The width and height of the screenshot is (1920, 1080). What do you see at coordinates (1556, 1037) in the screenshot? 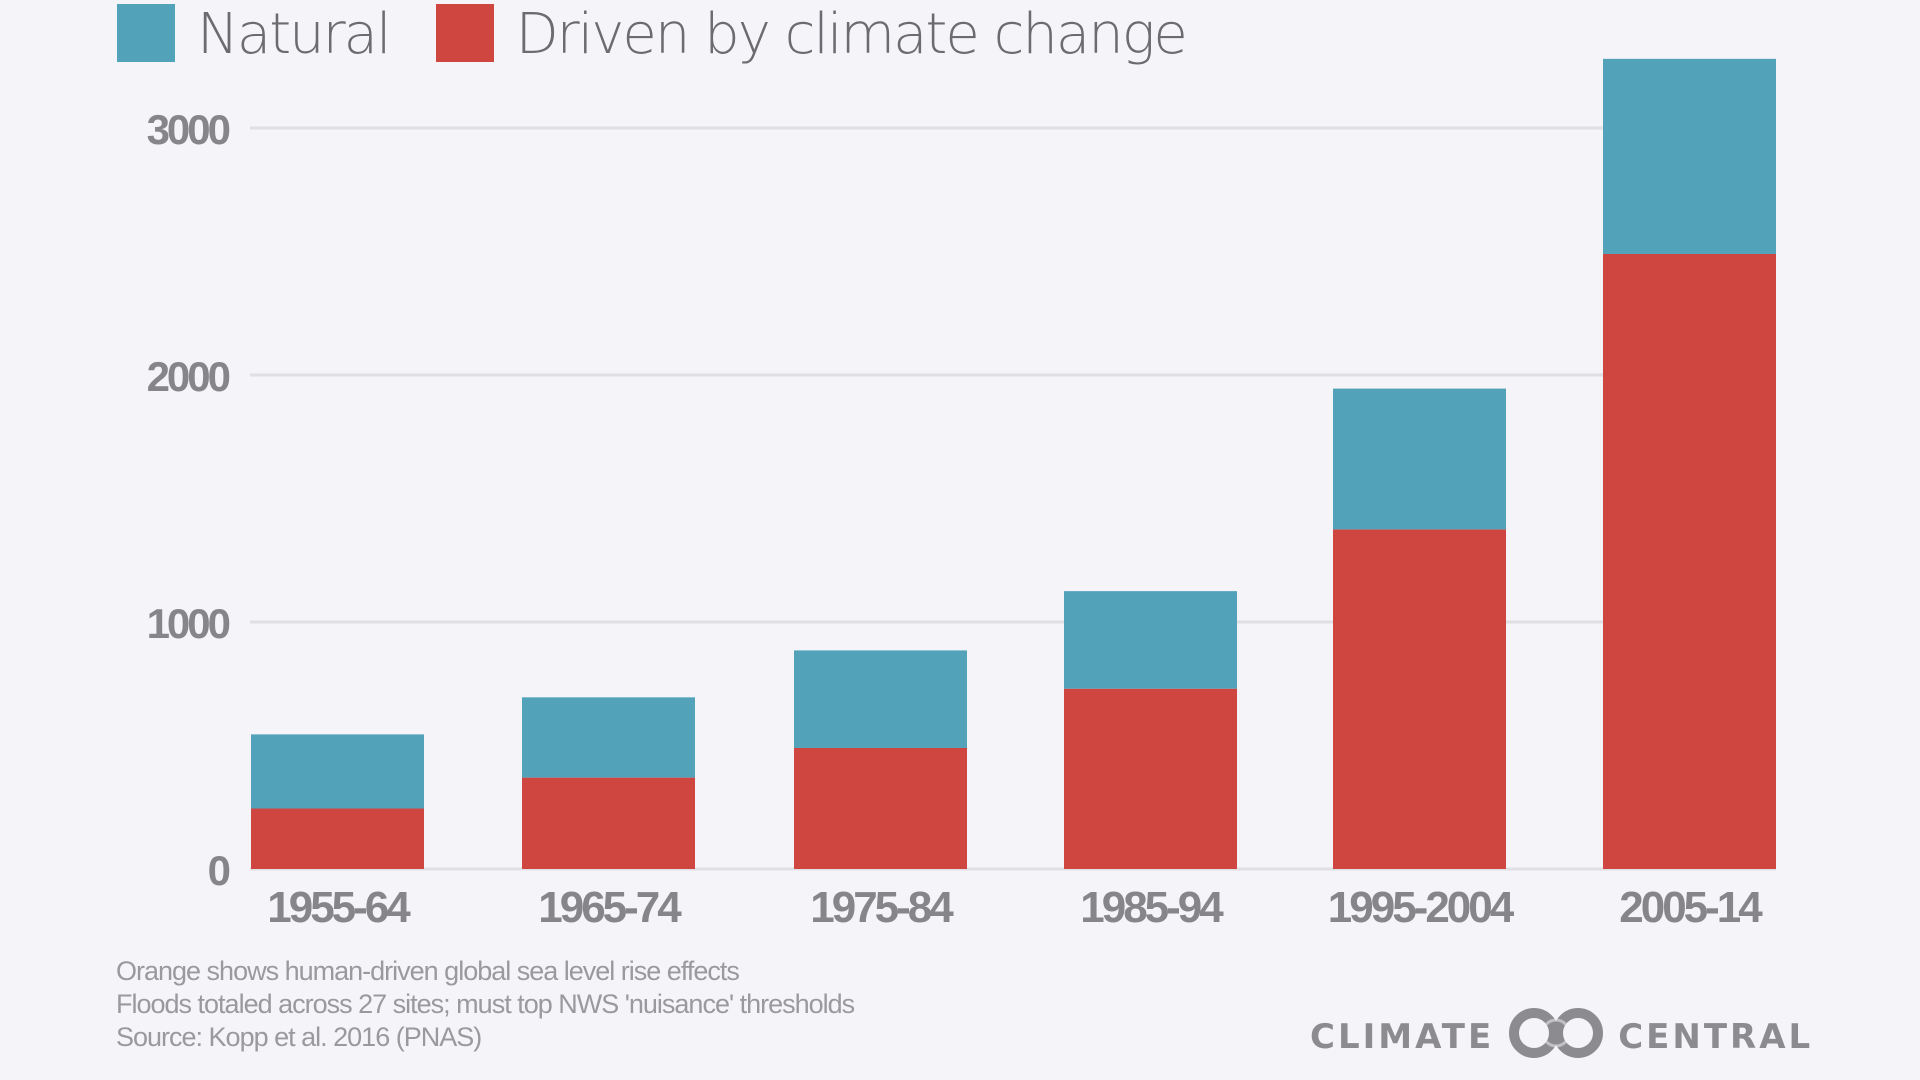
I see `interlocking-rings-icon` at bounding box center [1556, 1037].